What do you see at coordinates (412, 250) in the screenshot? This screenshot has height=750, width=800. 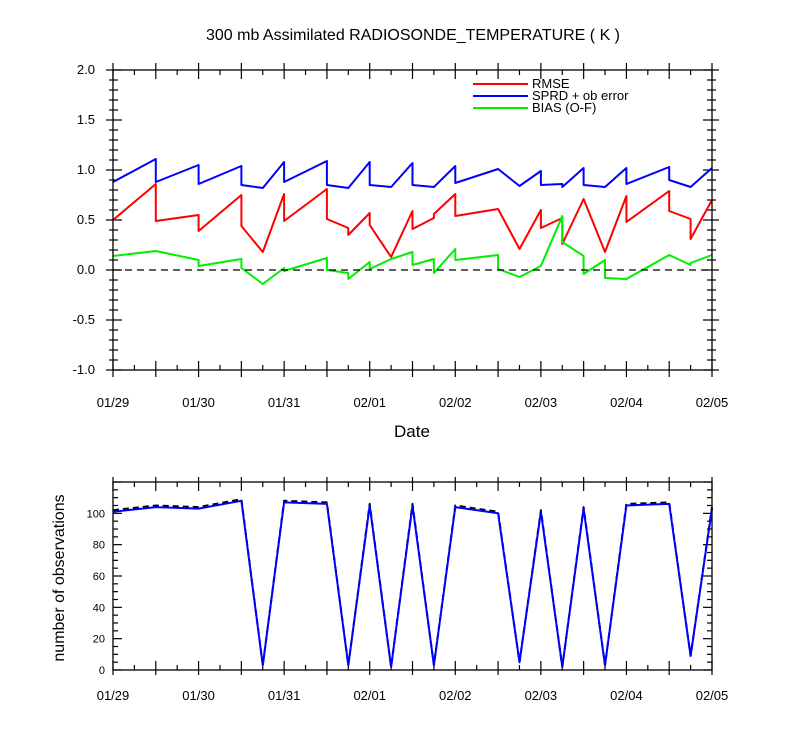 I see `series-line-bias-o-f` at bounding box center [412, 250].